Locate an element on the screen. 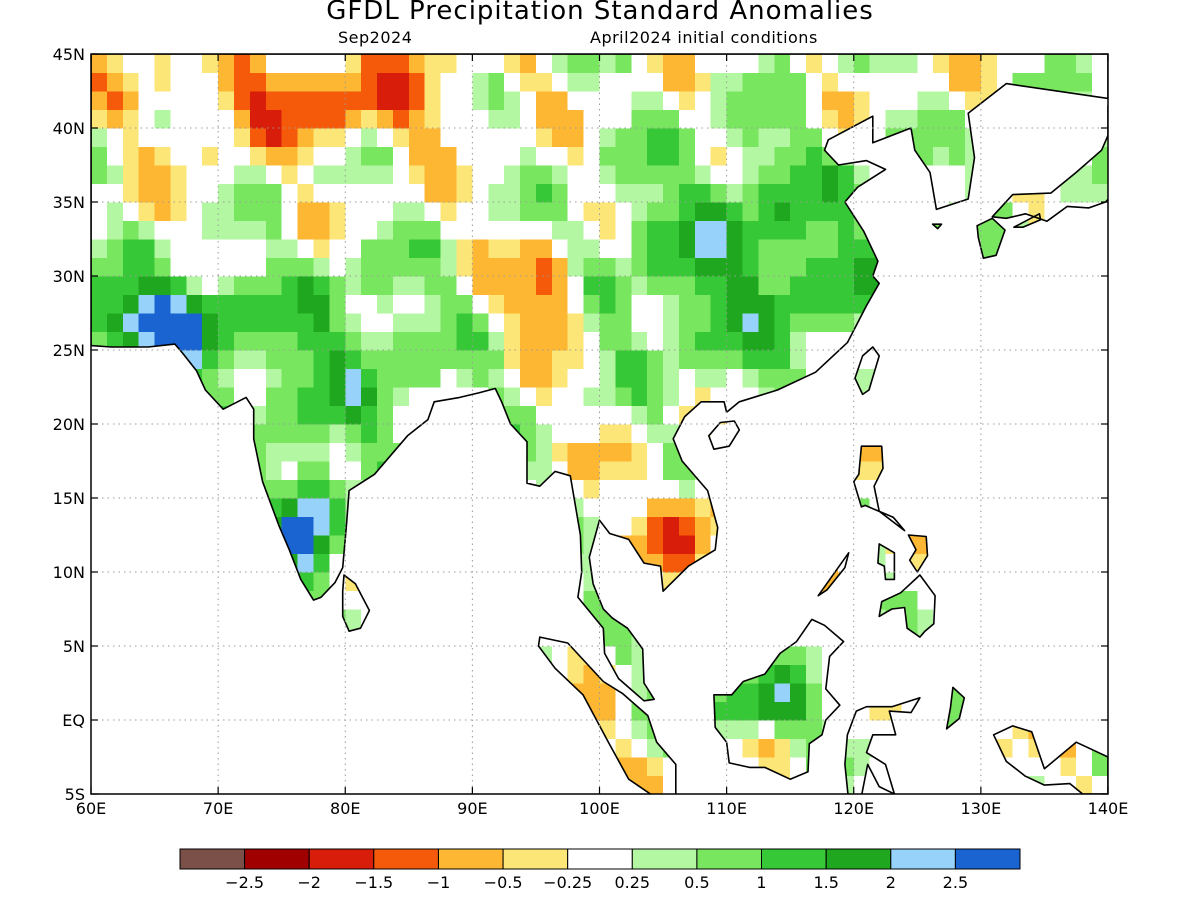 The width and height of the screenshot is (1200, 900). y-tick-label: 5N is located at coordinates (74, 646).